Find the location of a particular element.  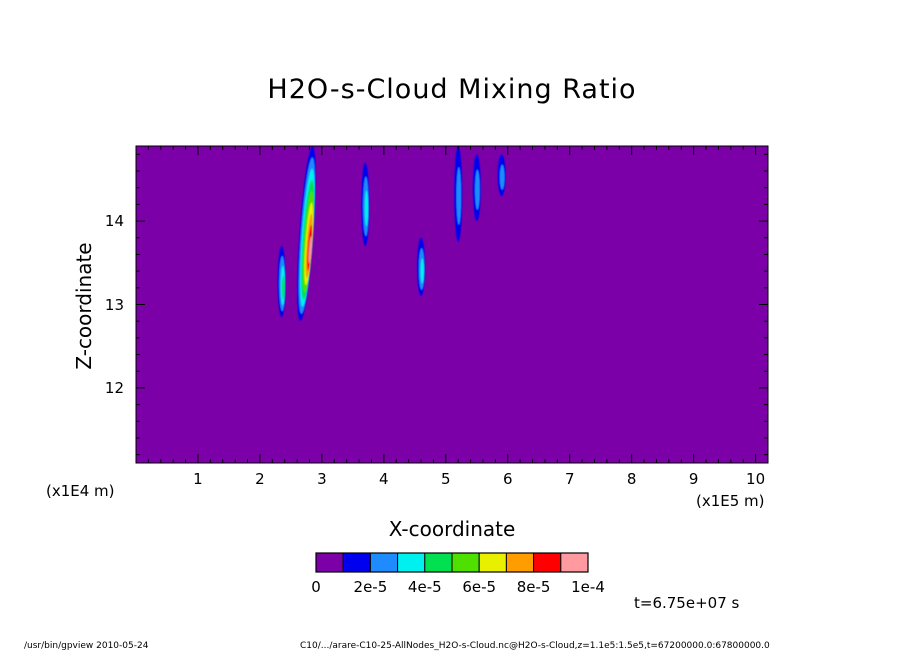

x-tick-label: 3 is located at coordinates (322, 479).